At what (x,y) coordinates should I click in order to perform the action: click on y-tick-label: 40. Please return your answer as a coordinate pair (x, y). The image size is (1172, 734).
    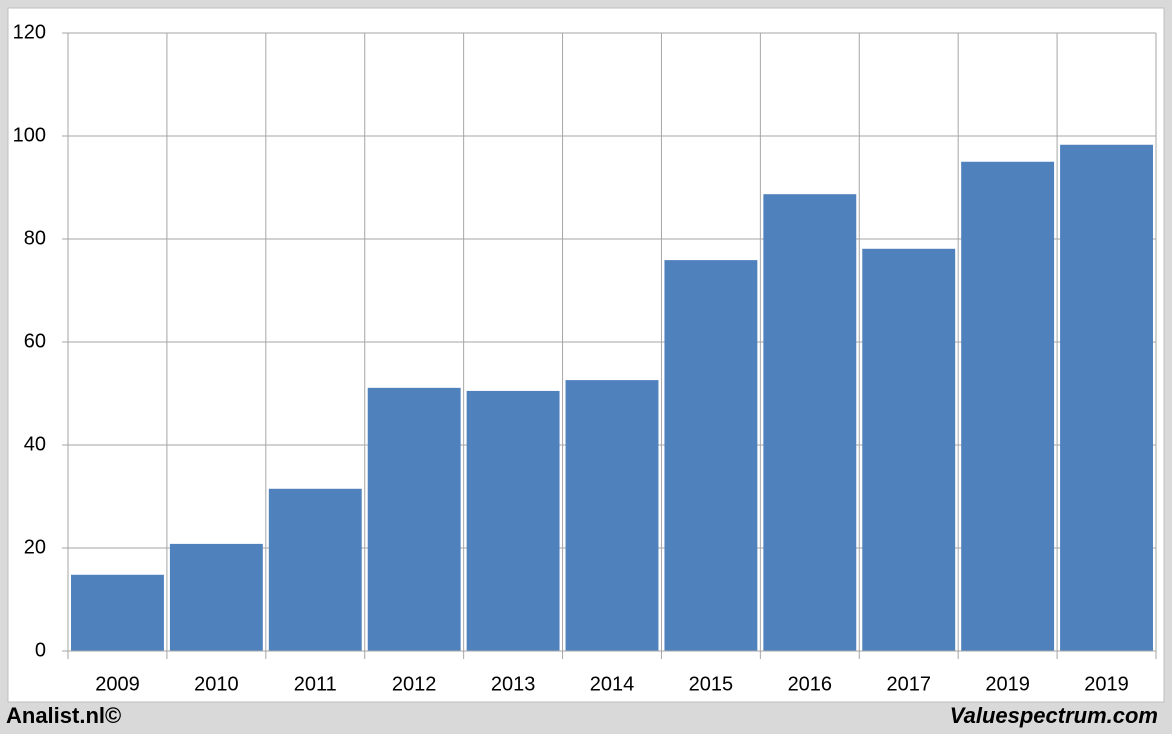
    Looking at the image, I should click on (35, 444).